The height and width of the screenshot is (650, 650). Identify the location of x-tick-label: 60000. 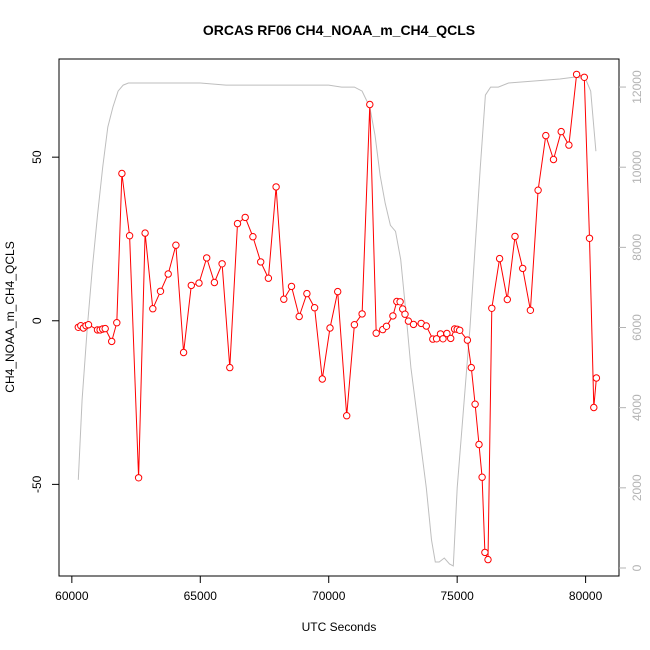
(72, 596).